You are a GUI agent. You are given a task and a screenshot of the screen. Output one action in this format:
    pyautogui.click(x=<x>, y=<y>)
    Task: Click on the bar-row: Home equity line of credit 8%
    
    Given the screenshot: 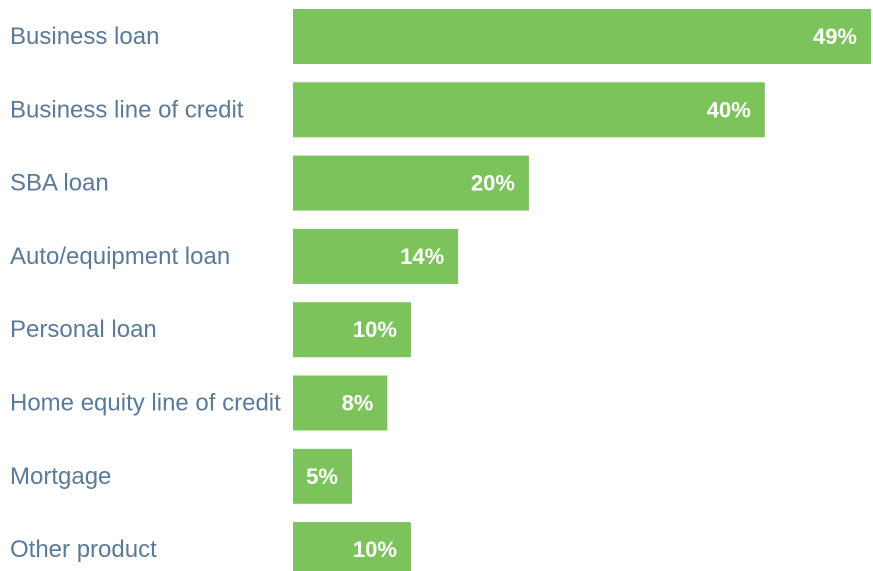 What is the action you would take?
    pyautogui.click(x=199, y=403)
    